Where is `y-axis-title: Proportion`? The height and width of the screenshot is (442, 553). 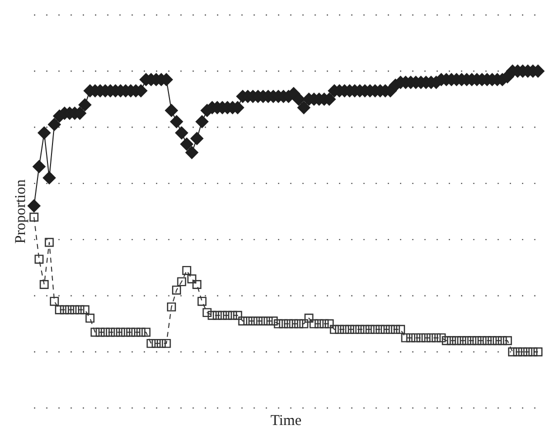 y-axis-title: Proportion is located at coordinates (20, 211).